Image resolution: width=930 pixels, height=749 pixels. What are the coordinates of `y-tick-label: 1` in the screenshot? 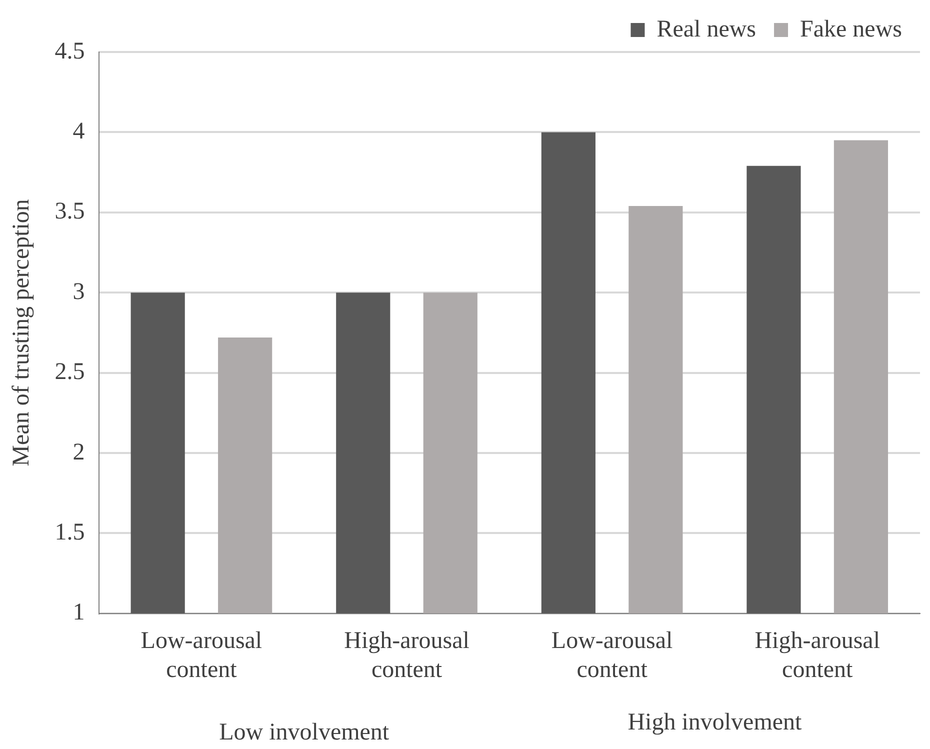 It's located at (78, 613).